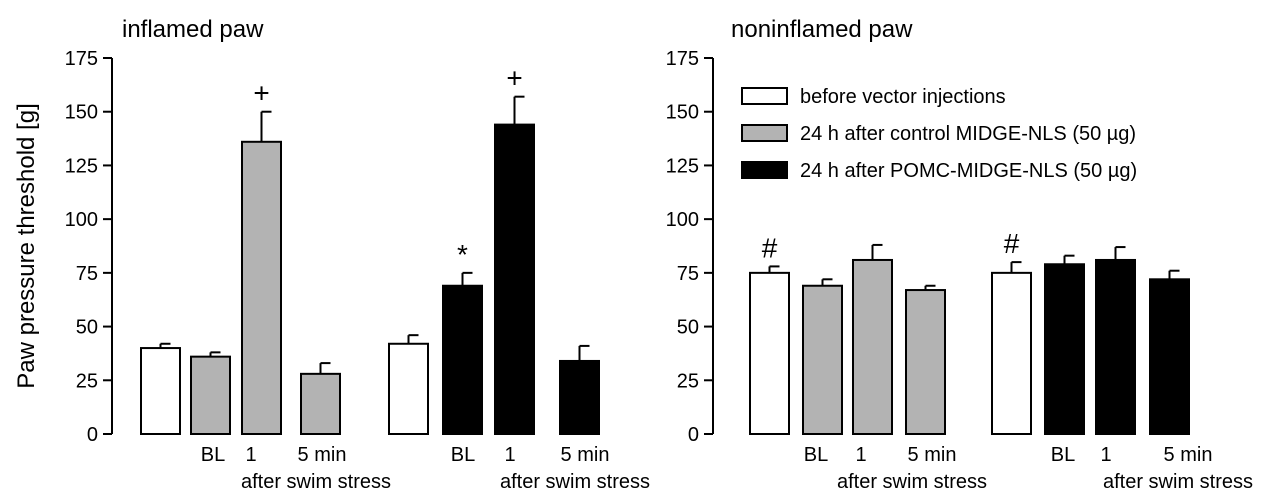 This screenshot has width=1281, height=496. Describe the element at coordinates (463, 455) in the screenshot. I see `x-tick-label-0-1-1: BL` at that location.